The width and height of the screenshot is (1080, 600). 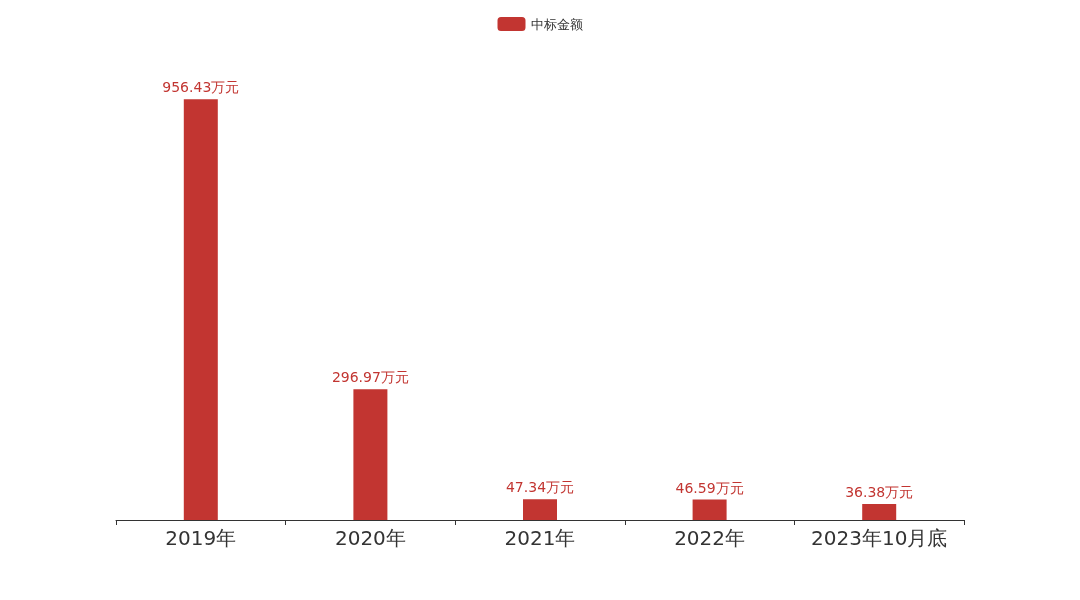 I want to click on x-tick-label: 2022年, so click(x=710, y=538).